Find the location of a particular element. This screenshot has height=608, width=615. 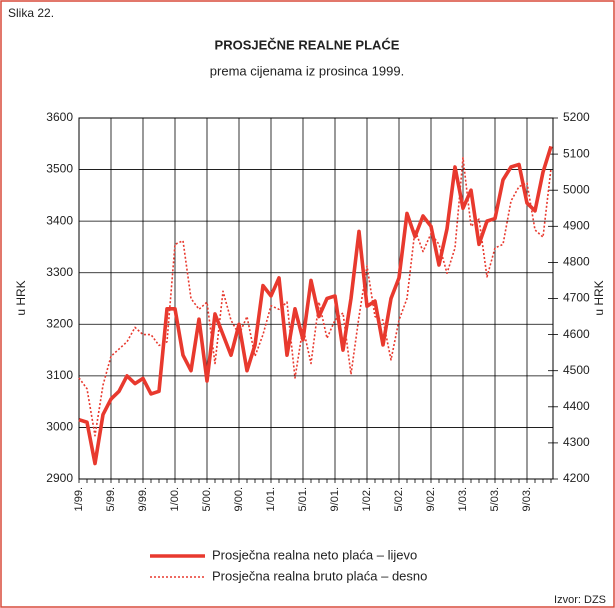

y2-tick-label: 4800 is located at coordinates (576, 262).